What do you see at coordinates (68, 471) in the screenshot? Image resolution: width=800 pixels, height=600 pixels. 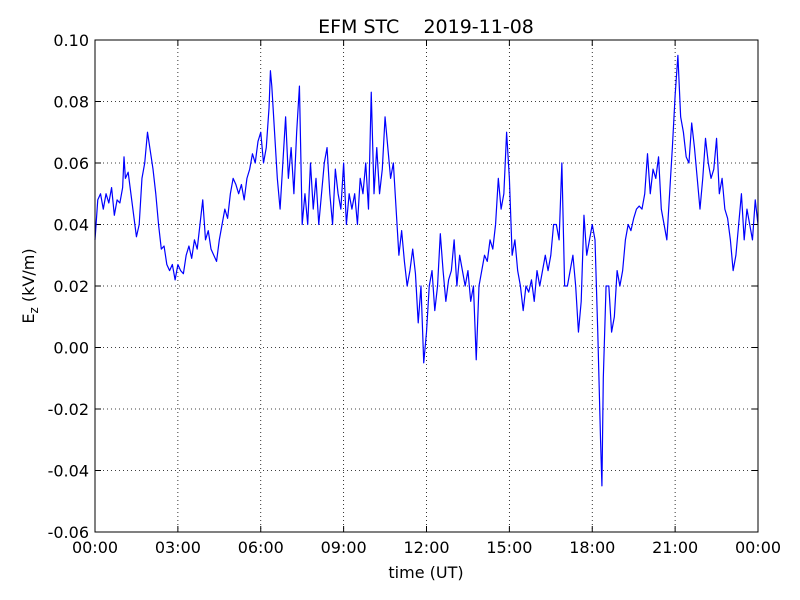 I see `y-tick-label: -0.04` at bounding box center [68, 471].